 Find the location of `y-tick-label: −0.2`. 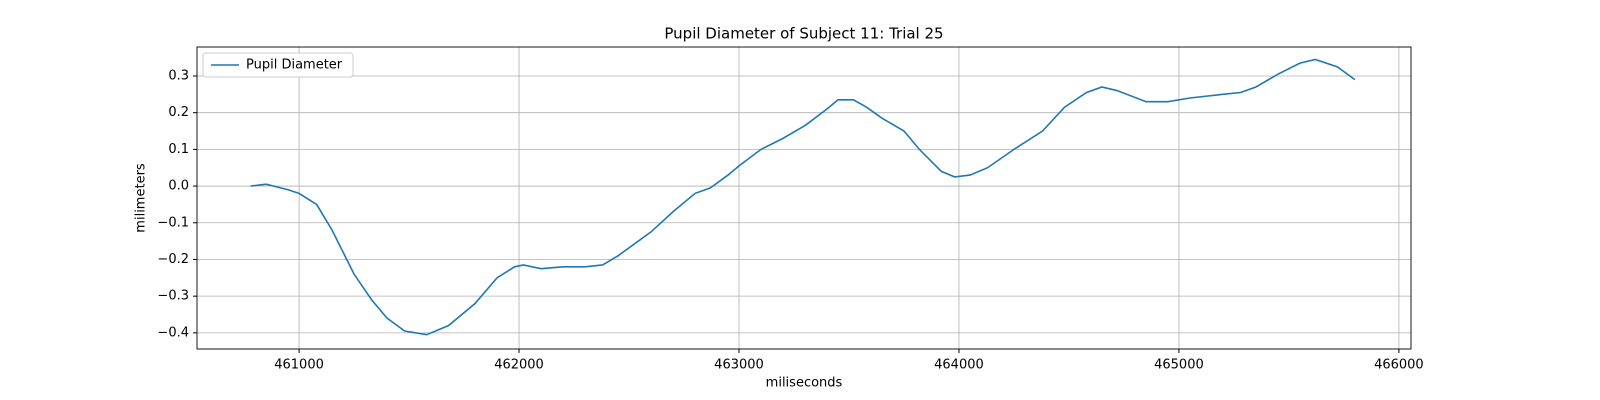

y-tick-label: −0.2 is located at coordinates (173, 259).